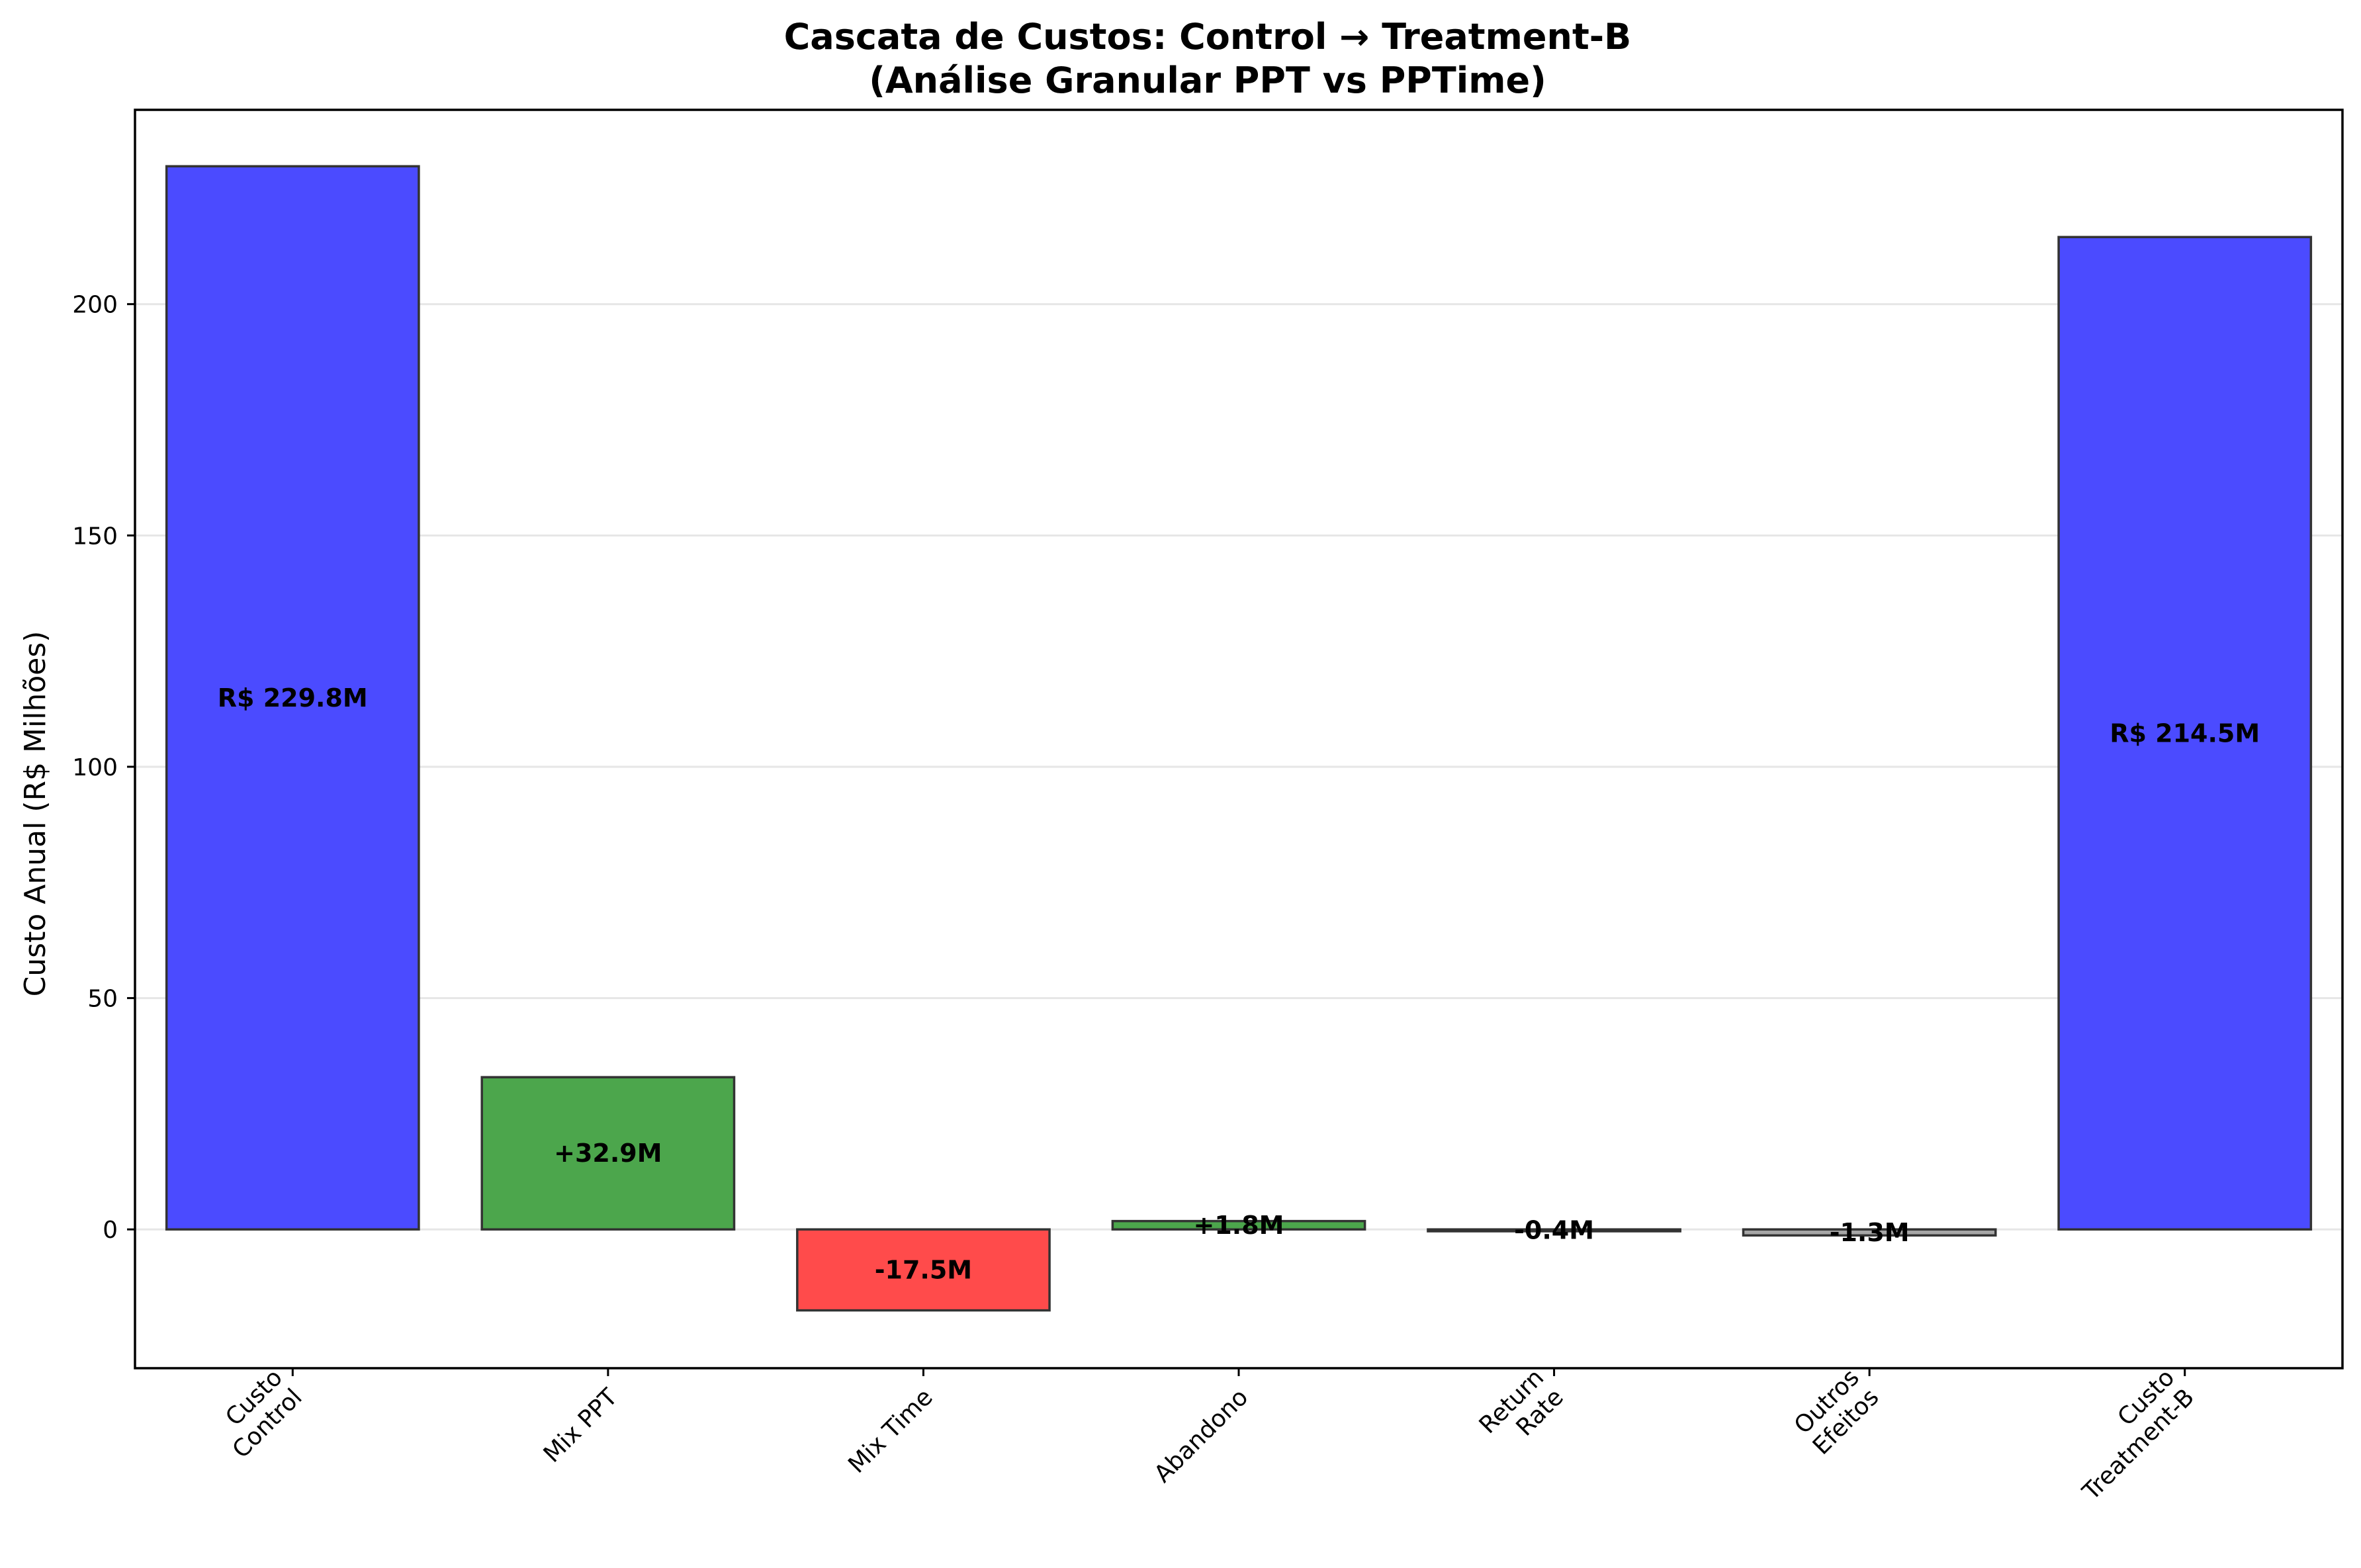 The height and width of the screenshot is (1568, 2361). Describe the element at coordinates (1207, 81) in the screenshot. I see `chart-title-line-2: (Análise Granular PPT vs PPTime)` at that location.